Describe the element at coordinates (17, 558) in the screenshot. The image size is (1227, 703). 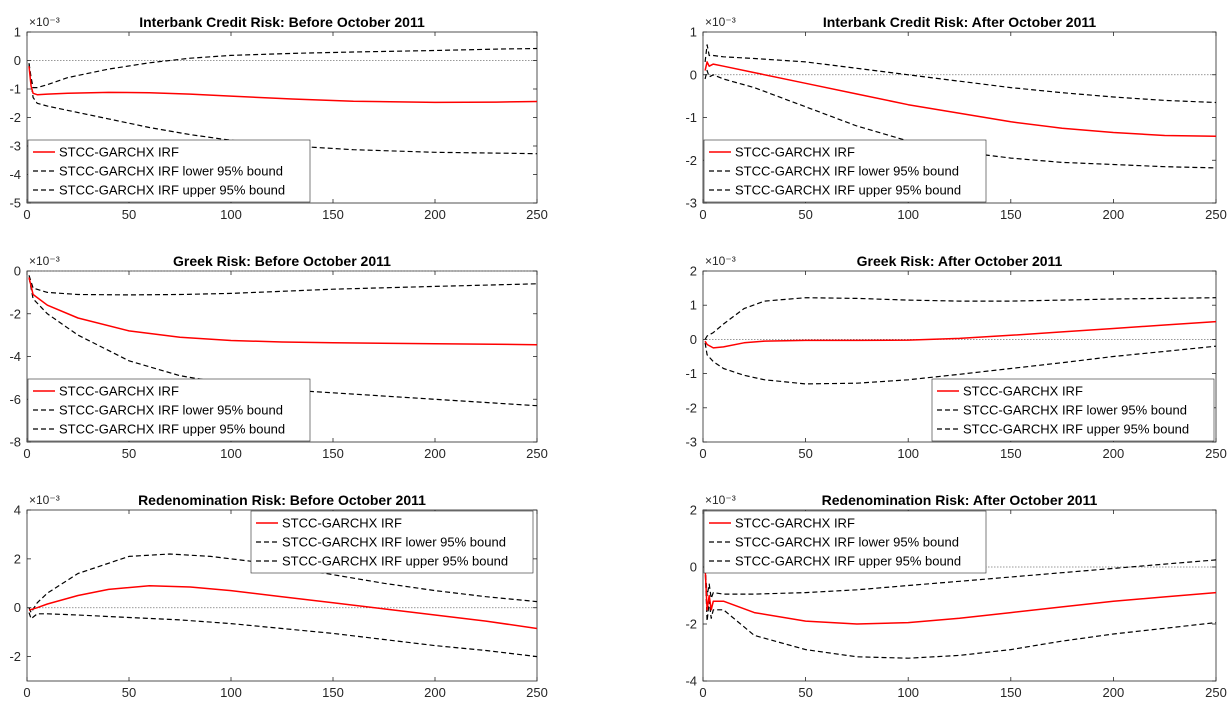
I see `y-tick-label: 2` at that location.